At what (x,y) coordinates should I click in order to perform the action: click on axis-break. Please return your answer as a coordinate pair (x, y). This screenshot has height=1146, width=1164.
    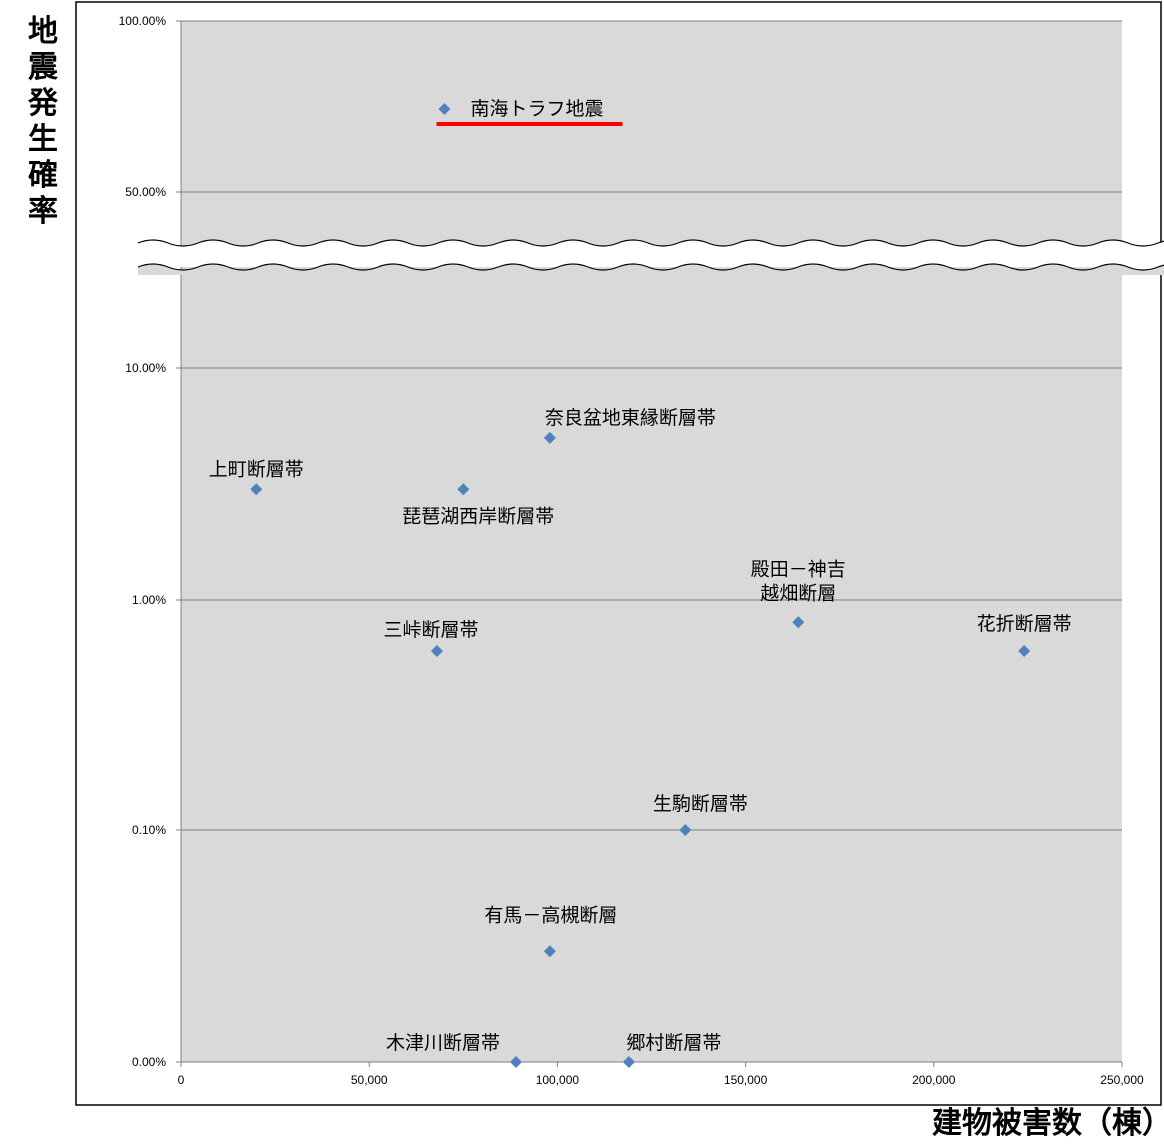
    Looking at the image, I should click on (650, 257).